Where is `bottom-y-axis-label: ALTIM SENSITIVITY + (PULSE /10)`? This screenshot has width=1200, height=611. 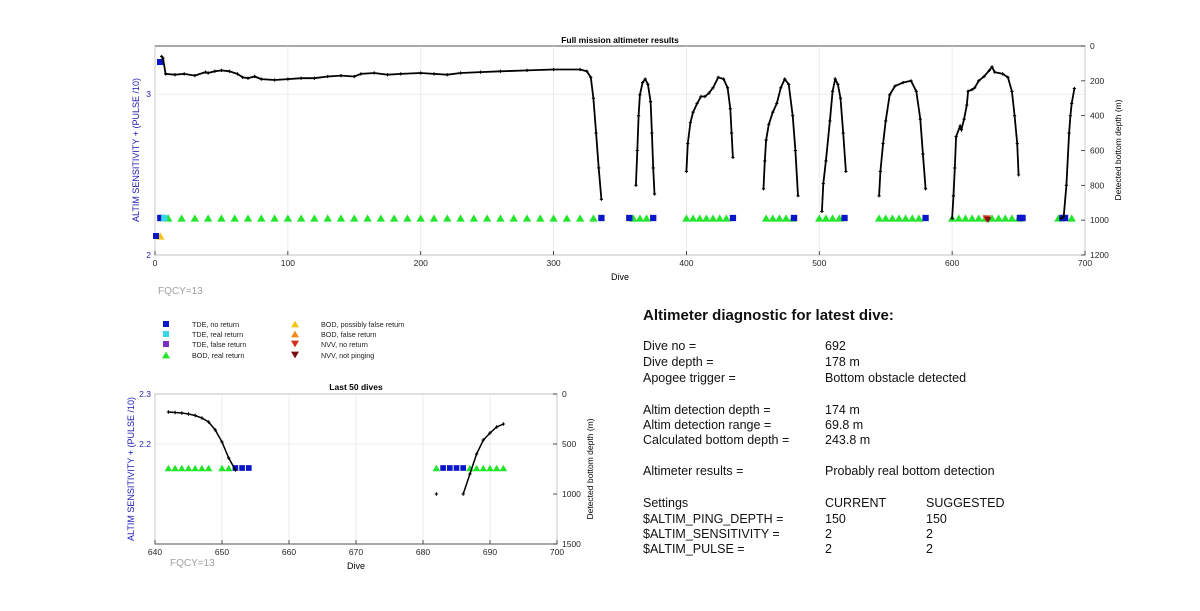 bottom-y-axis-label: ALTIM SENSITIVITY + (PULSE /10) is located at coordinates (131, 469).